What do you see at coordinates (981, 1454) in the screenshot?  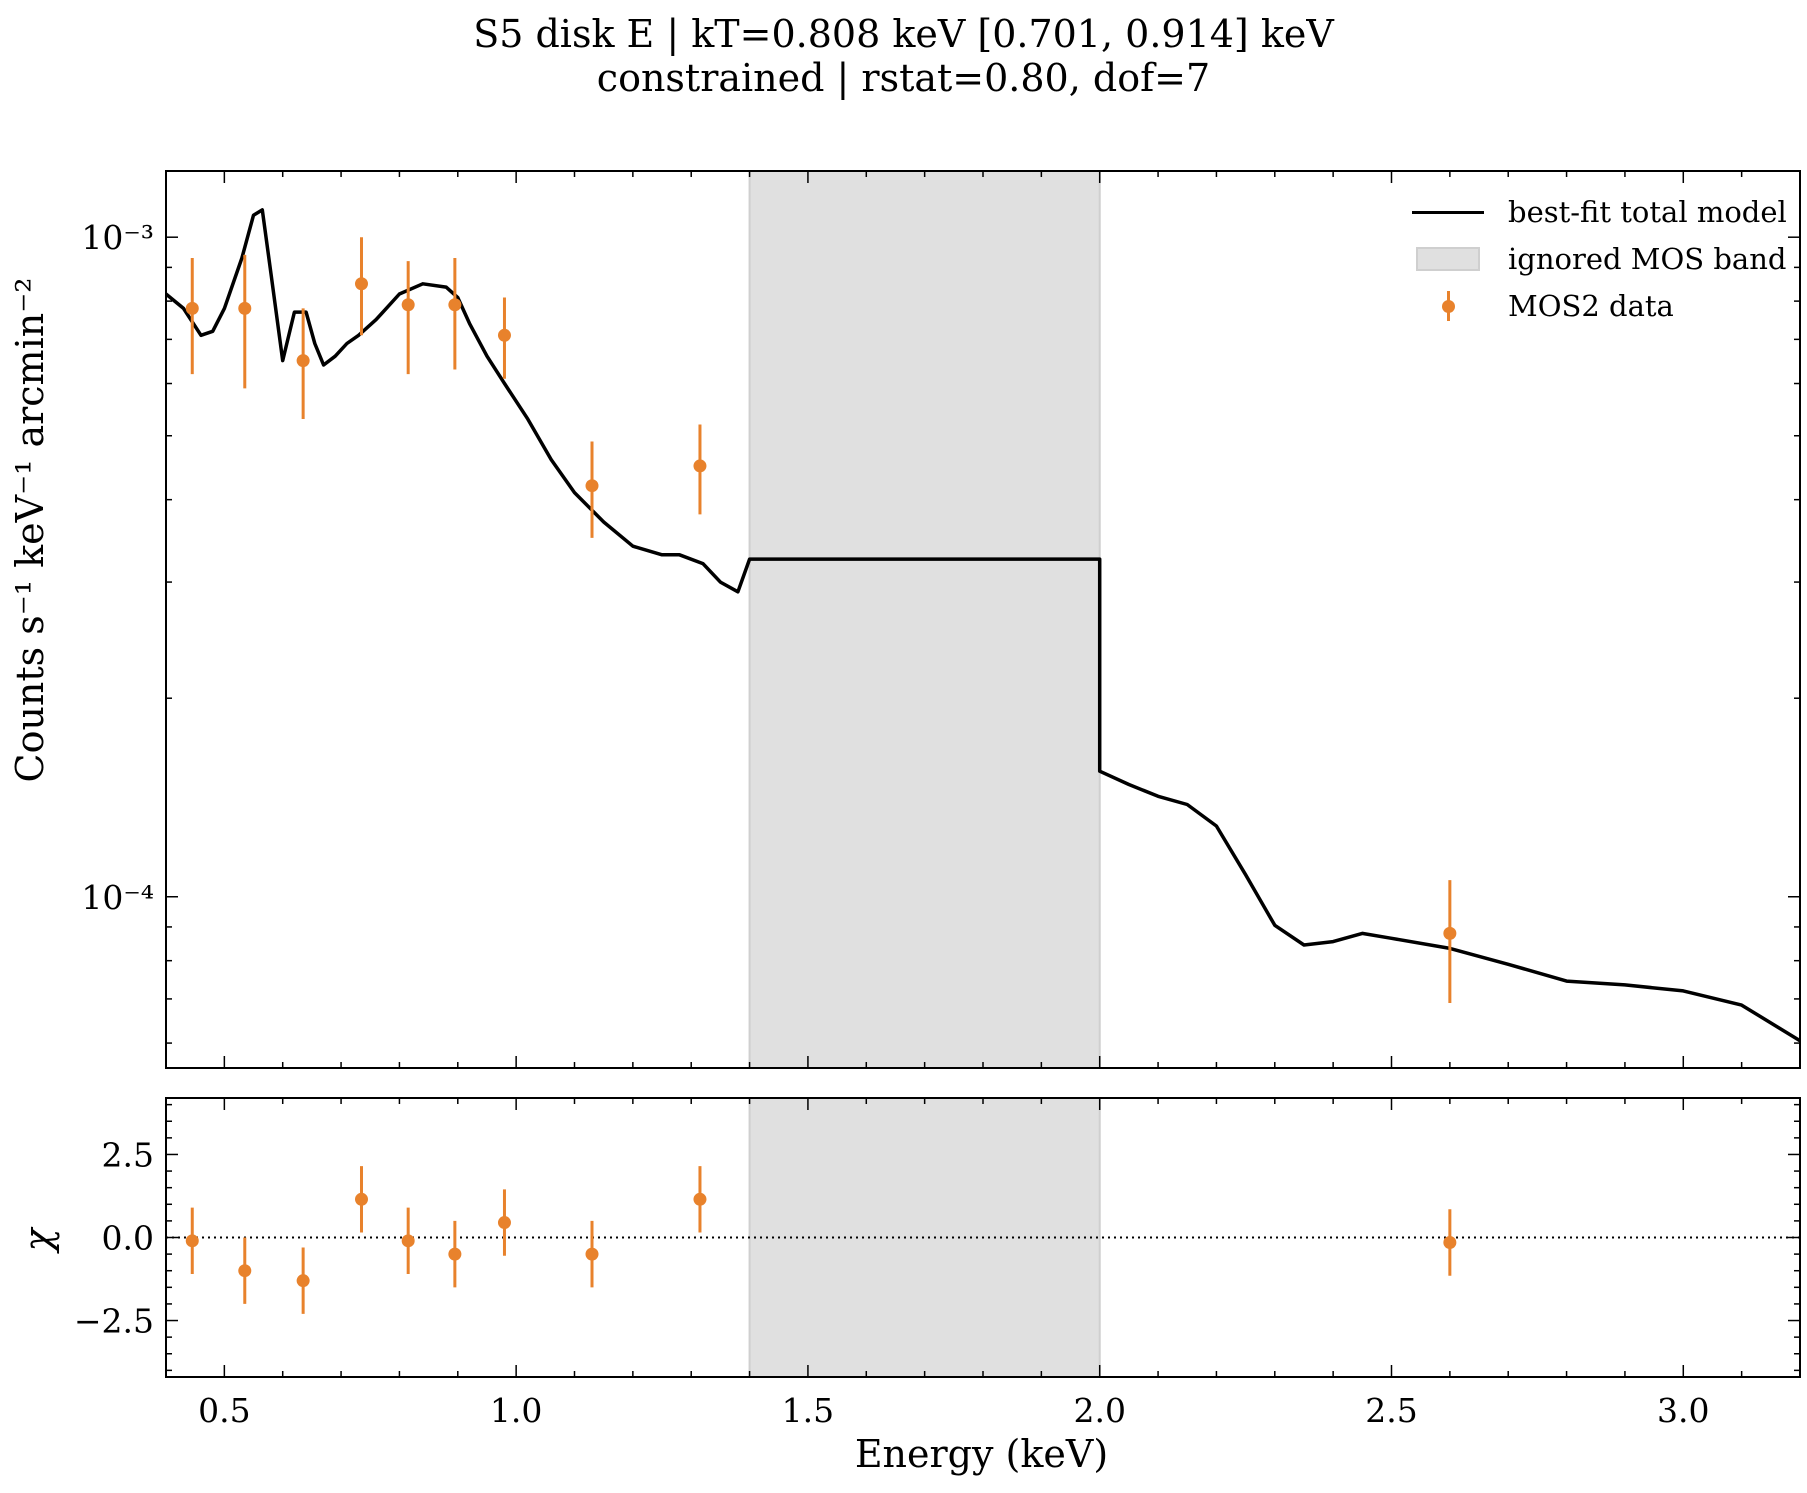 I see `x-axis-label: Energy (keV)` at bounding box center [981, 1454].